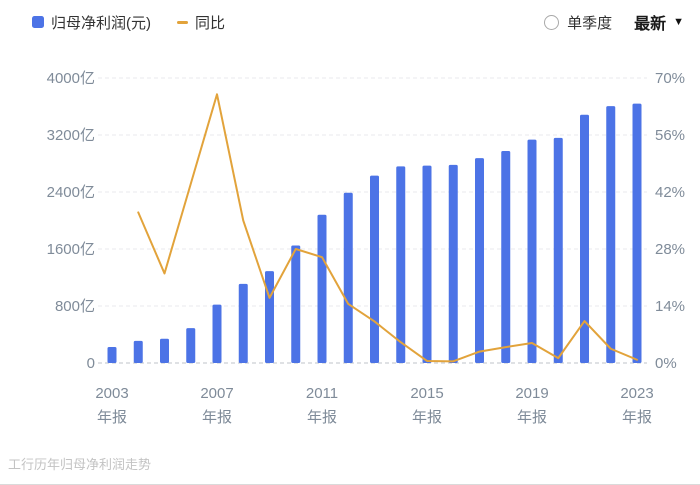 The image size is (700, 485). What do you see at coordinates (38, 22) in the screenshot?
I see `bar-series-swatch-icon` at bounding box center [38, 22].